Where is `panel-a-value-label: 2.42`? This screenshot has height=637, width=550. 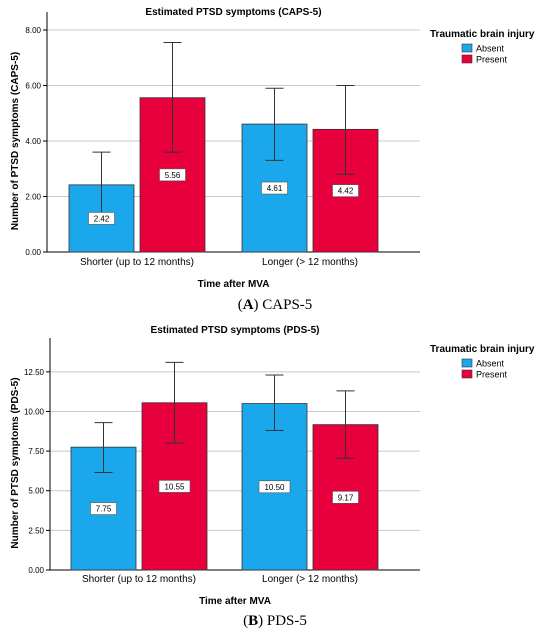 panel-a-value-label: 2.42 is located at coordinates (102, 218).